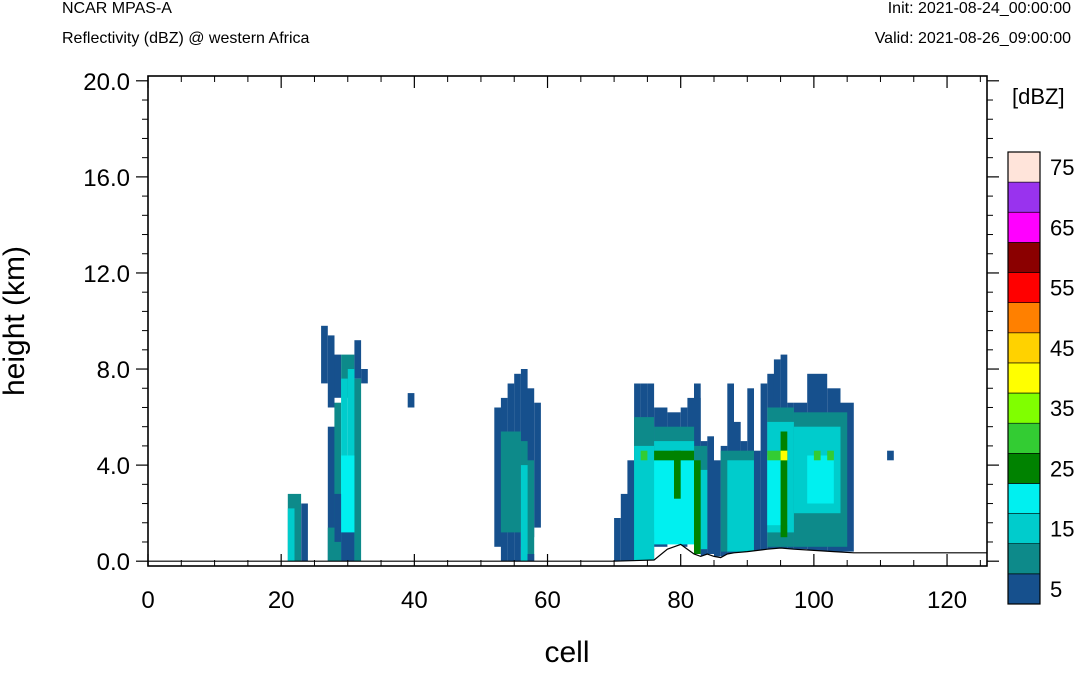  Describe the element at coordinates (1062, 288) in the screenshot. I see `colorbar-label: 55` at that location.